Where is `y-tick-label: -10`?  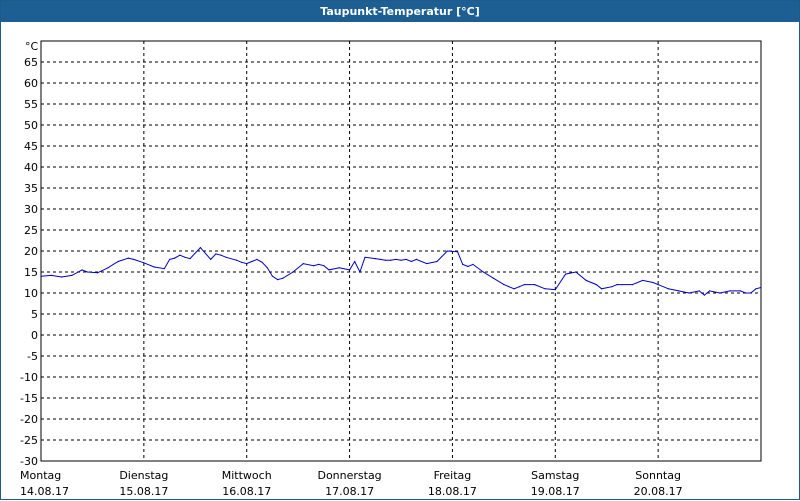
y-tick-label: -10 is located at coordinates (29, 377).